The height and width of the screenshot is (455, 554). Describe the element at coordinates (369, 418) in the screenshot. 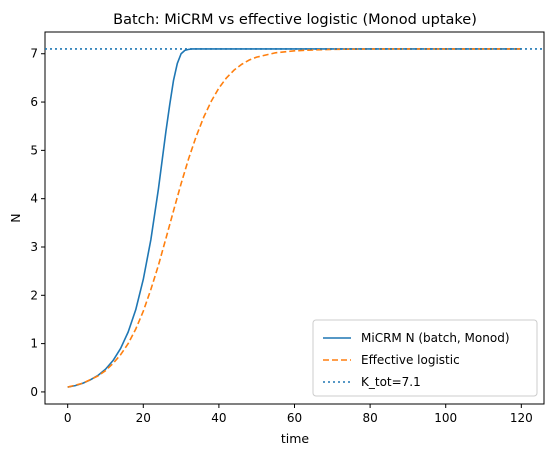

I see `x-tick-label: 80` at that location.